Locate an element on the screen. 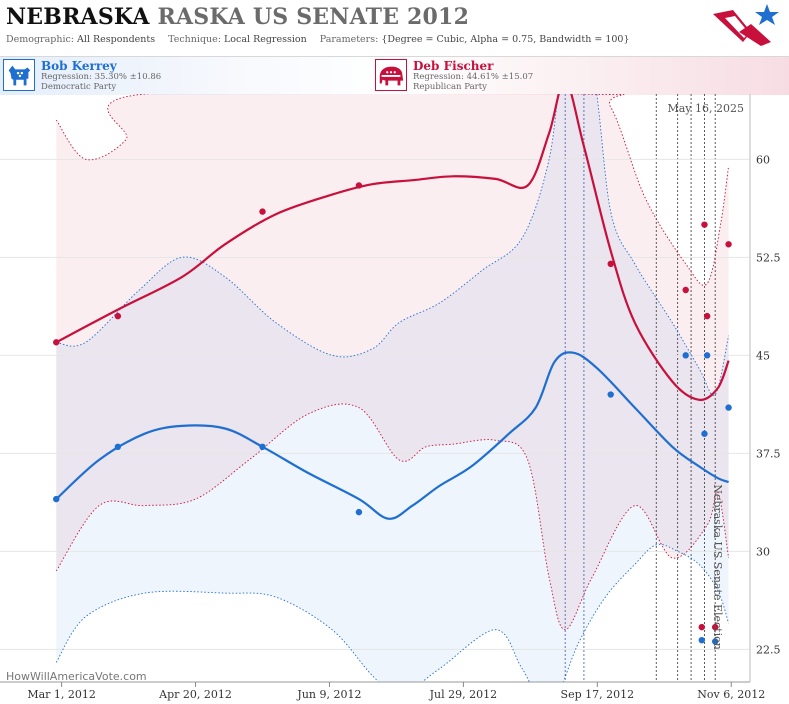  y-tick-label: 60 is located at coordinates (763, 159).